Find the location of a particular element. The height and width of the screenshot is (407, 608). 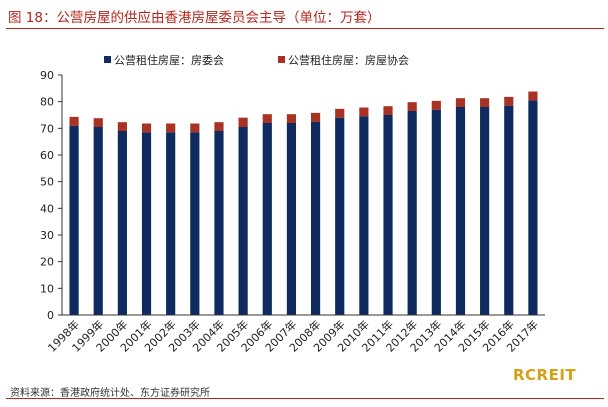

bar-housing-society-2012年 is located at coordinates (412, 106).